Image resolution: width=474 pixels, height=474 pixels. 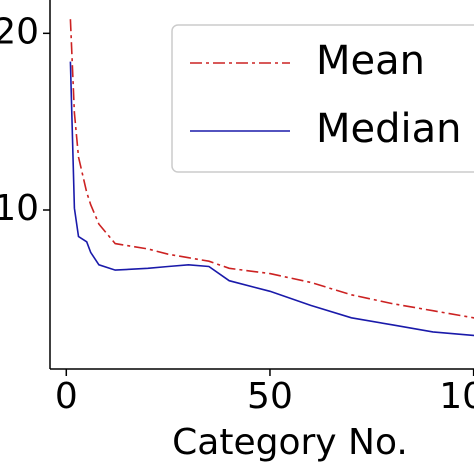 I want to click on x-tick-label: 100, so click(x=456, y=396).